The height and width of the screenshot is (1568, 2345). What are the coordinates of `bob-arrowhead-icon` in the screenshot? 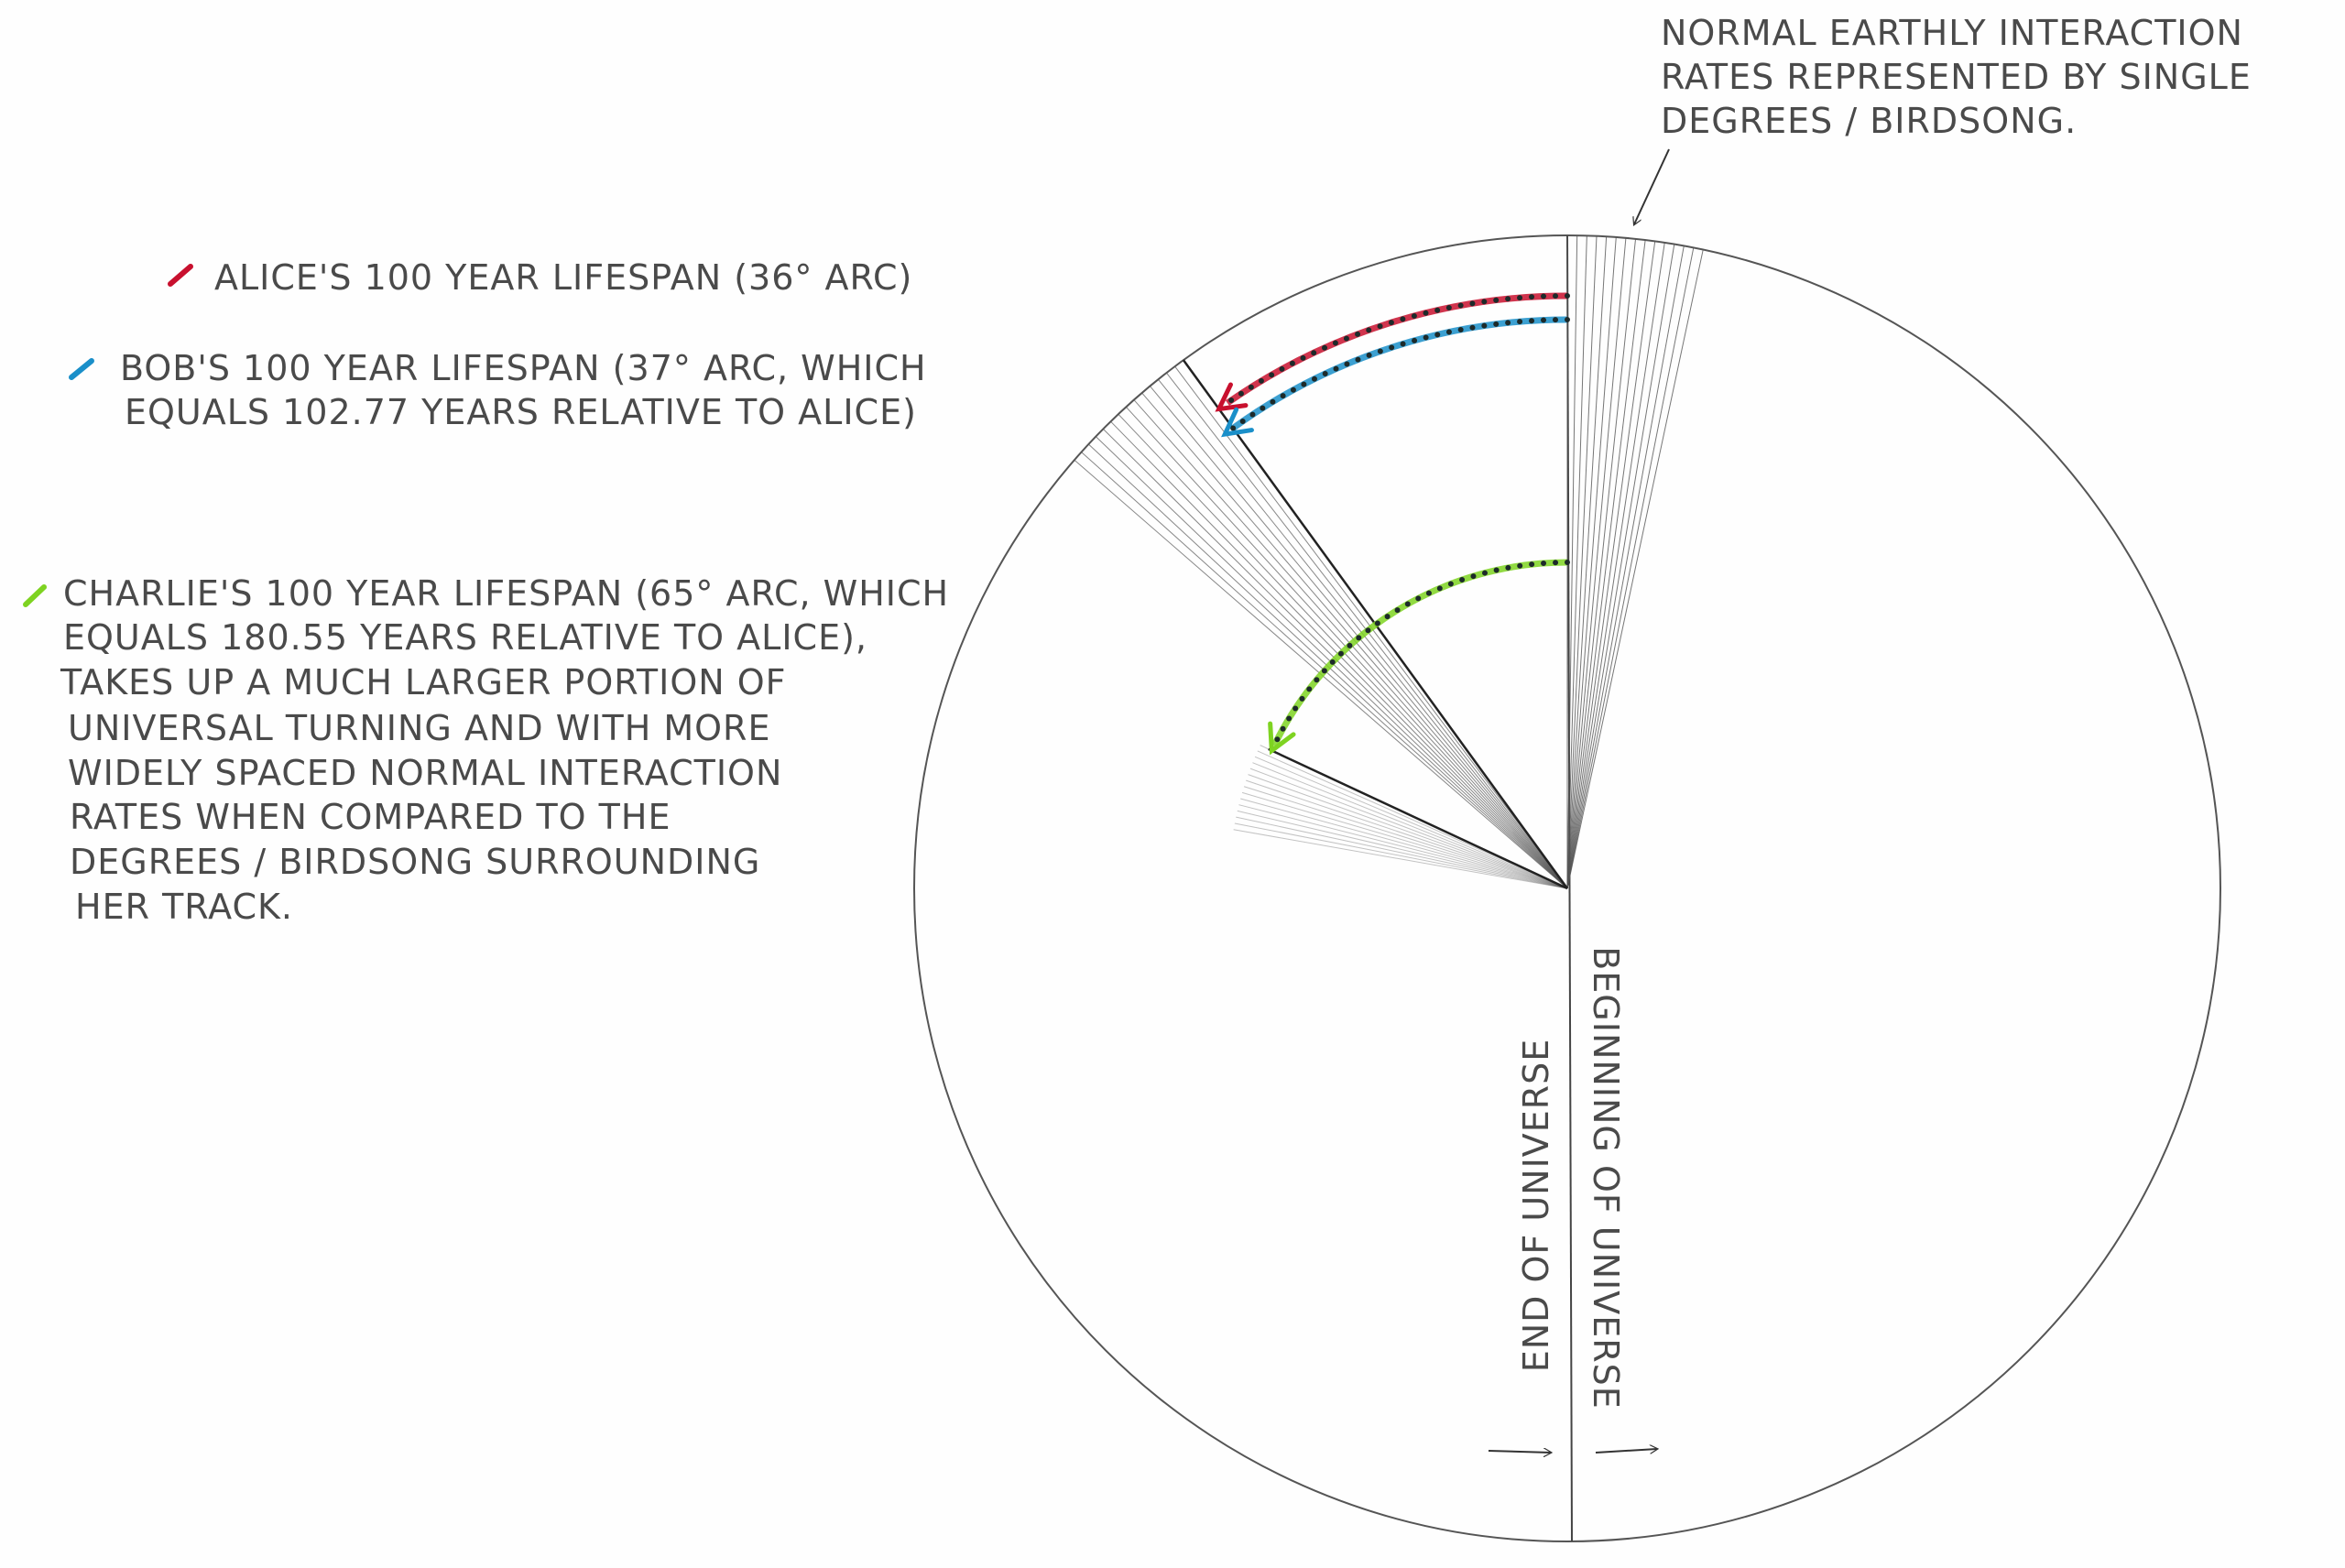 It's located at (1237, 422).